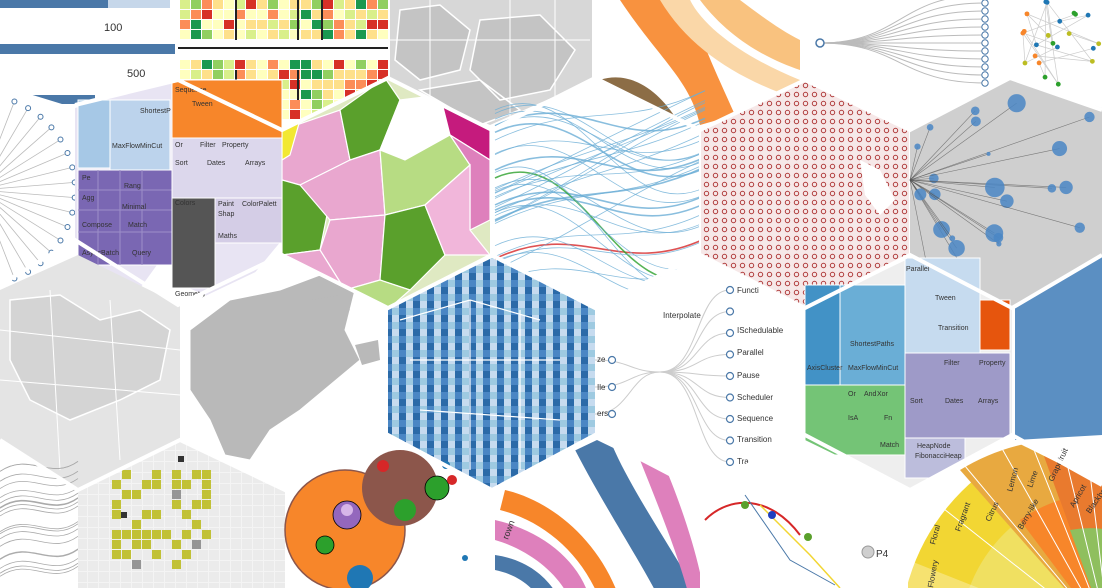 The image size is (1102, 588). What do you see at coordinates (754, 439) in the screenshot?
I see `svg-text: Transition` at bounding box center [754, 439].